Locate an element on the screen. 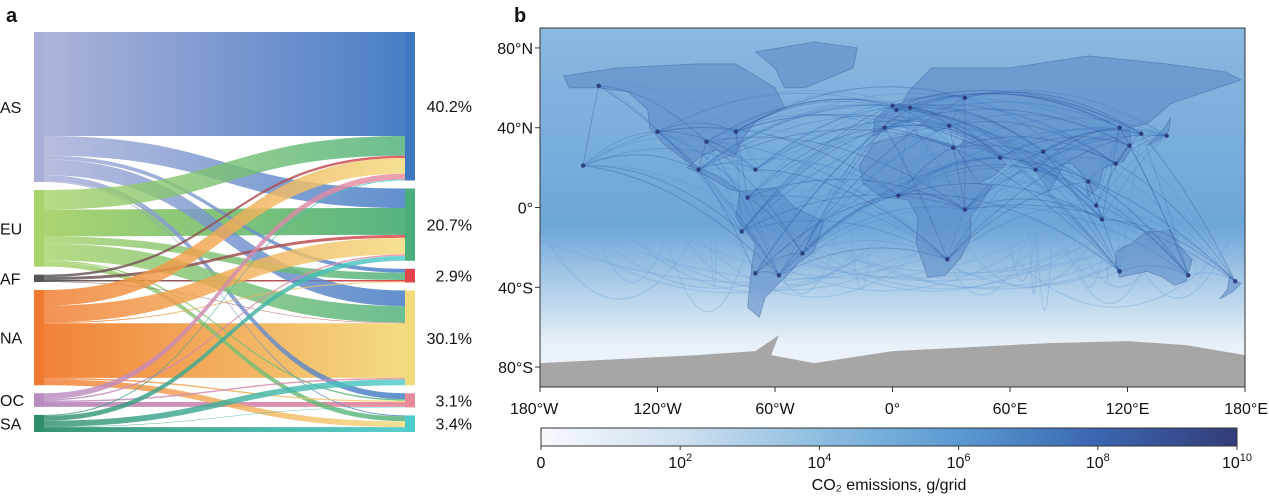 The image size is (1269, 500). hub-seoul is located at coordinates (1141, 133).